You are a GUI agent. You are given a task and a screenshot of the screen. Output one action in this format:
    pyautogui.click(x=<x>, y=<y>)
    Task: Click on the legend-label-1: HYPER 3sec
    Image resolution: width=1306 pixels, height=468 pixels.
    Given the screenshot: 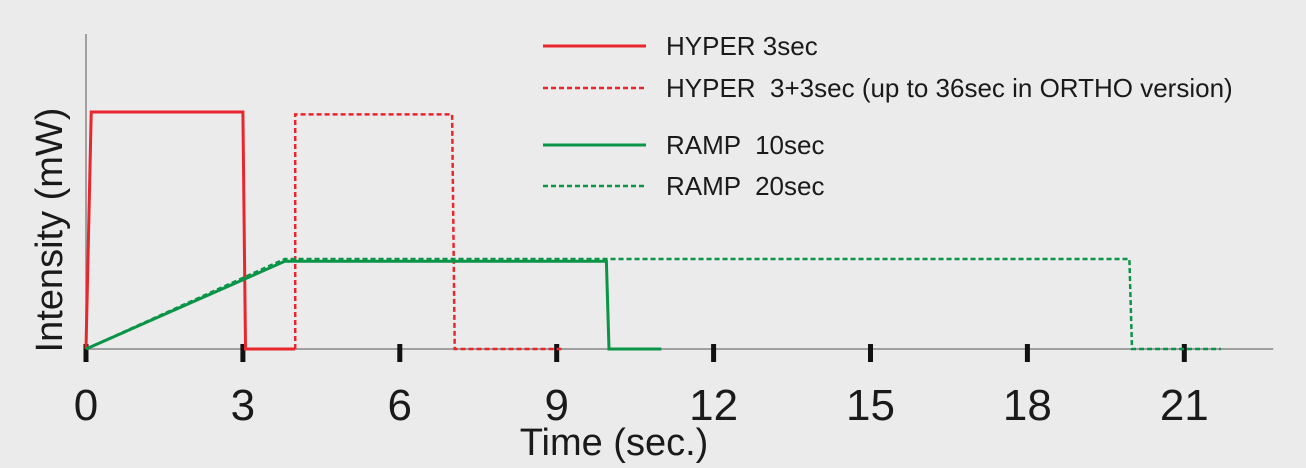 What is the action you would take?
    pyautogui.click(x=742, y=46)
    